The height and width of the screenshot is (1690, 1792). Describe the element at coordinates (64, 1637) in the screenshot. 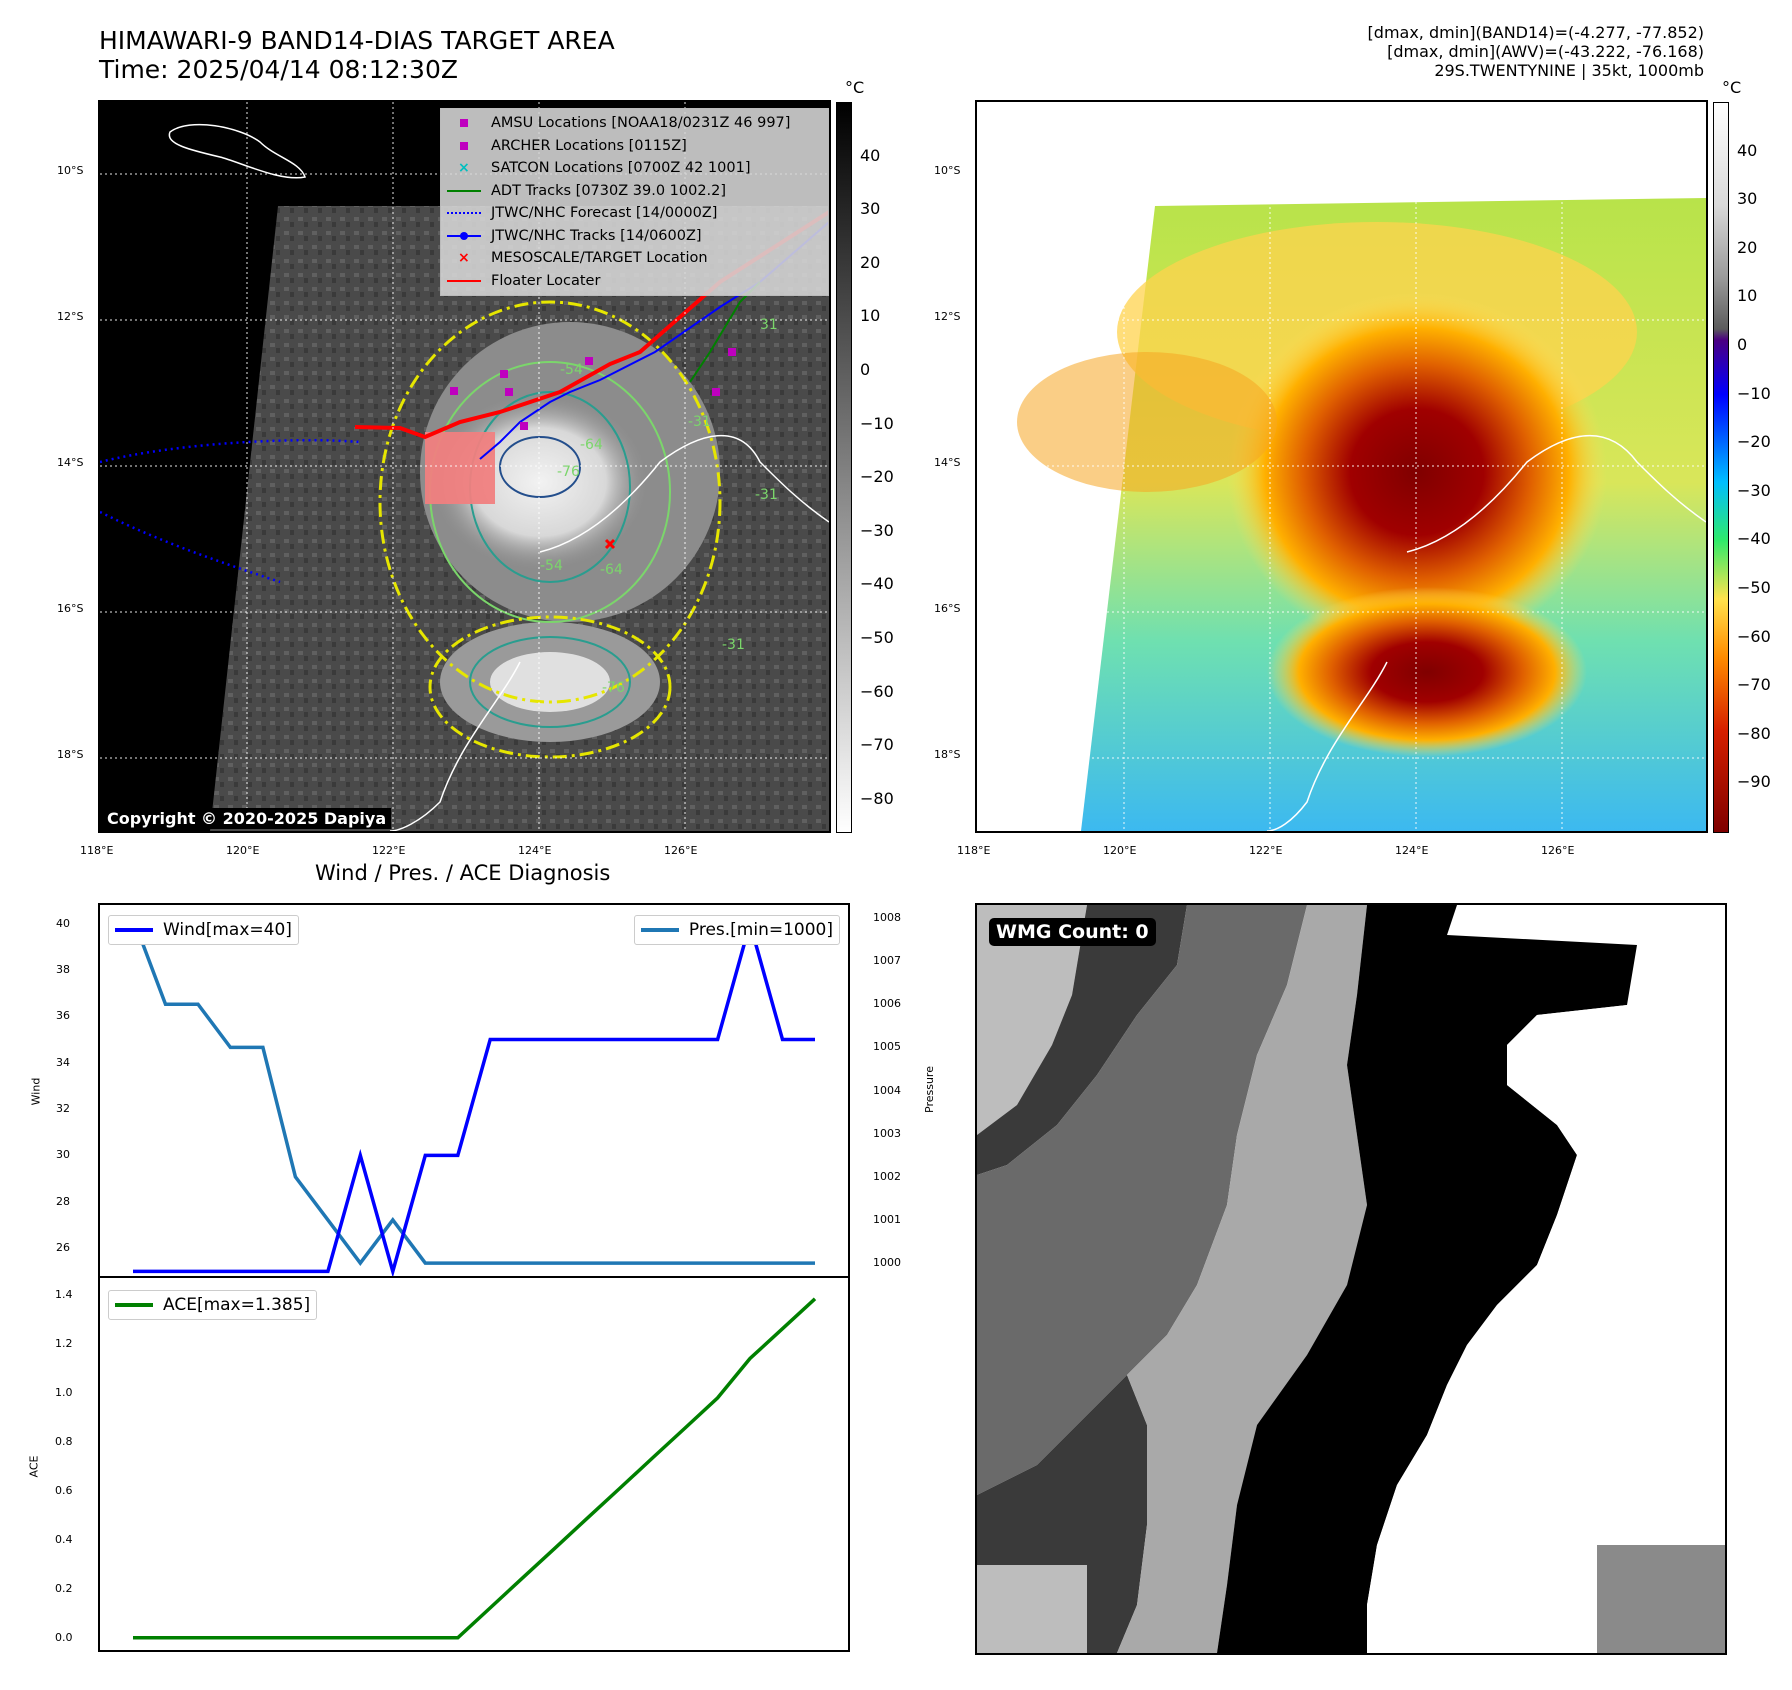

I see `ace-tick-label: 0.0` at that location.